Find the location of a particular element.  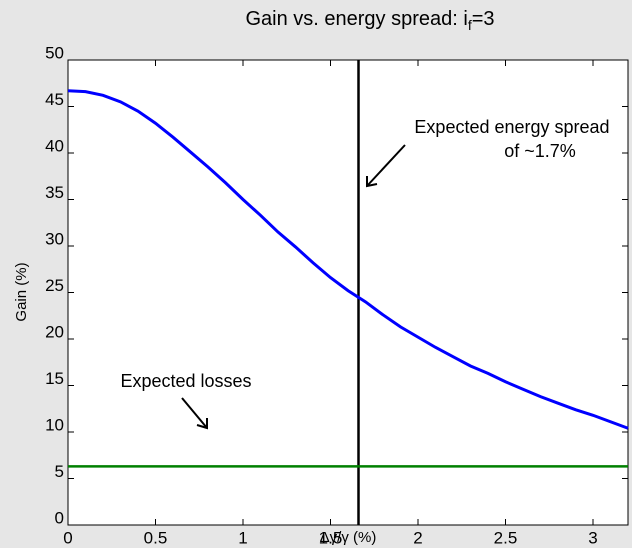

y-tick-label: 25 is located at coordinates (54, 285).